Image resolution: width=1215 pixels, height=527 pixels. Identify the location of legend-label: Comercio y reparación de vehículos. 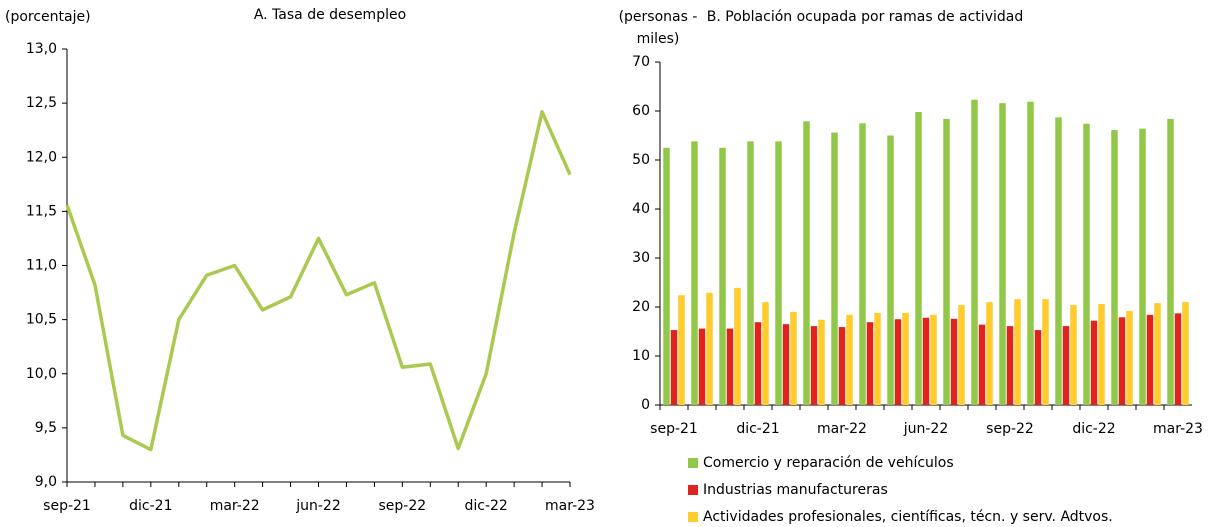
(828, 463).